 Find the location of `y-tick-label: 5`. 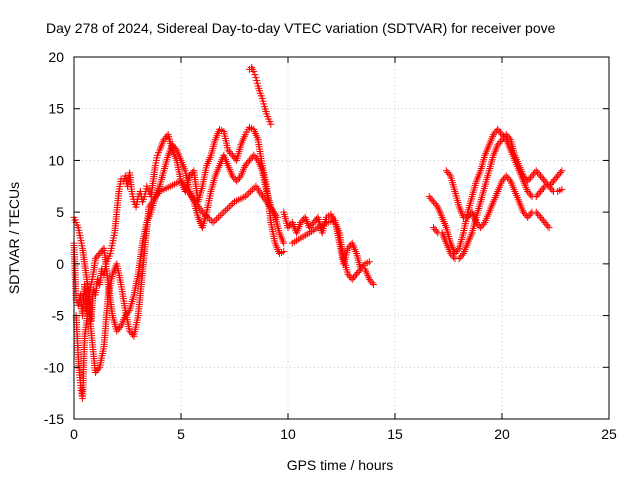

y-tick-label: 5 is located at coordinates (60, 212).